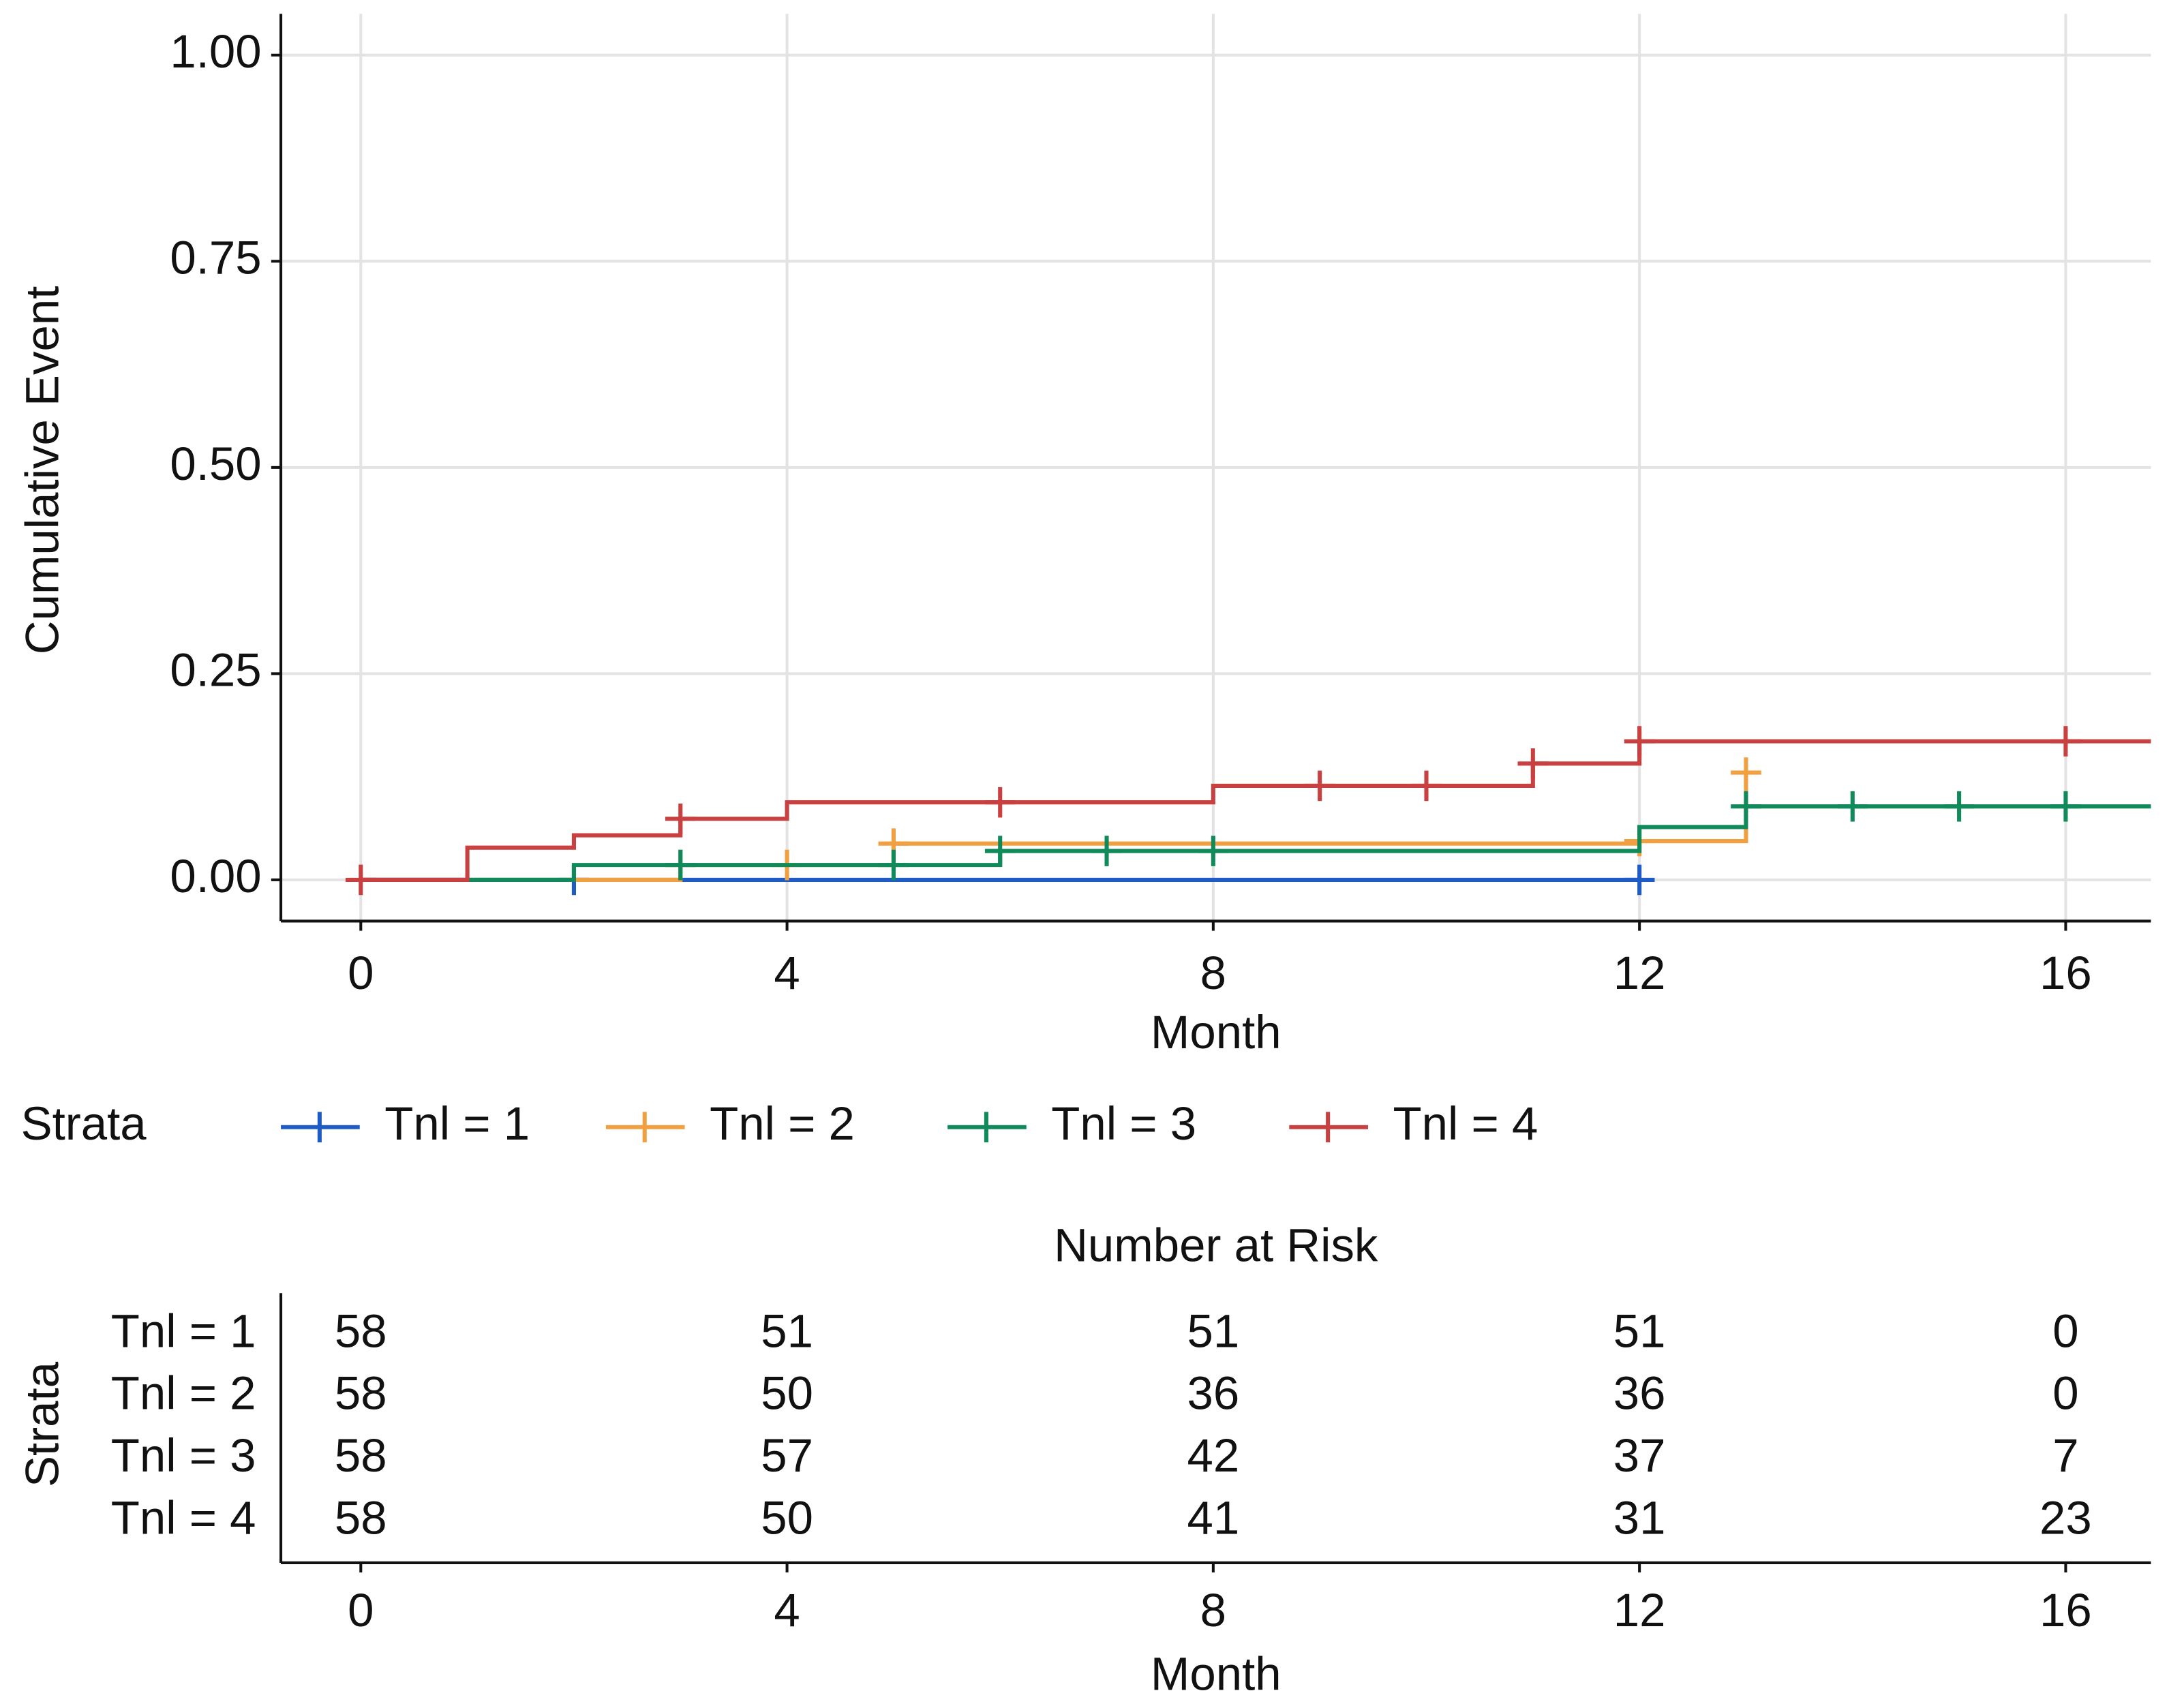 This screenshot has width=2169, height=1708. What do you see at coordinates (1639, 1517) in the screenshot?
I see `risk-count: 31` at bounding box center [1639, 1517].